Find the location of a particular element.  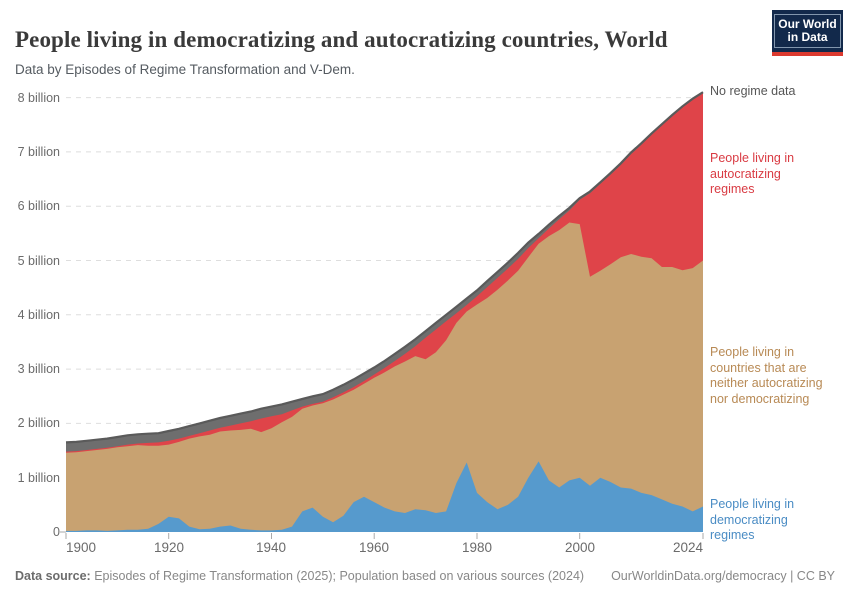

owid-logo-stripe is located at coordinates (807, 54).